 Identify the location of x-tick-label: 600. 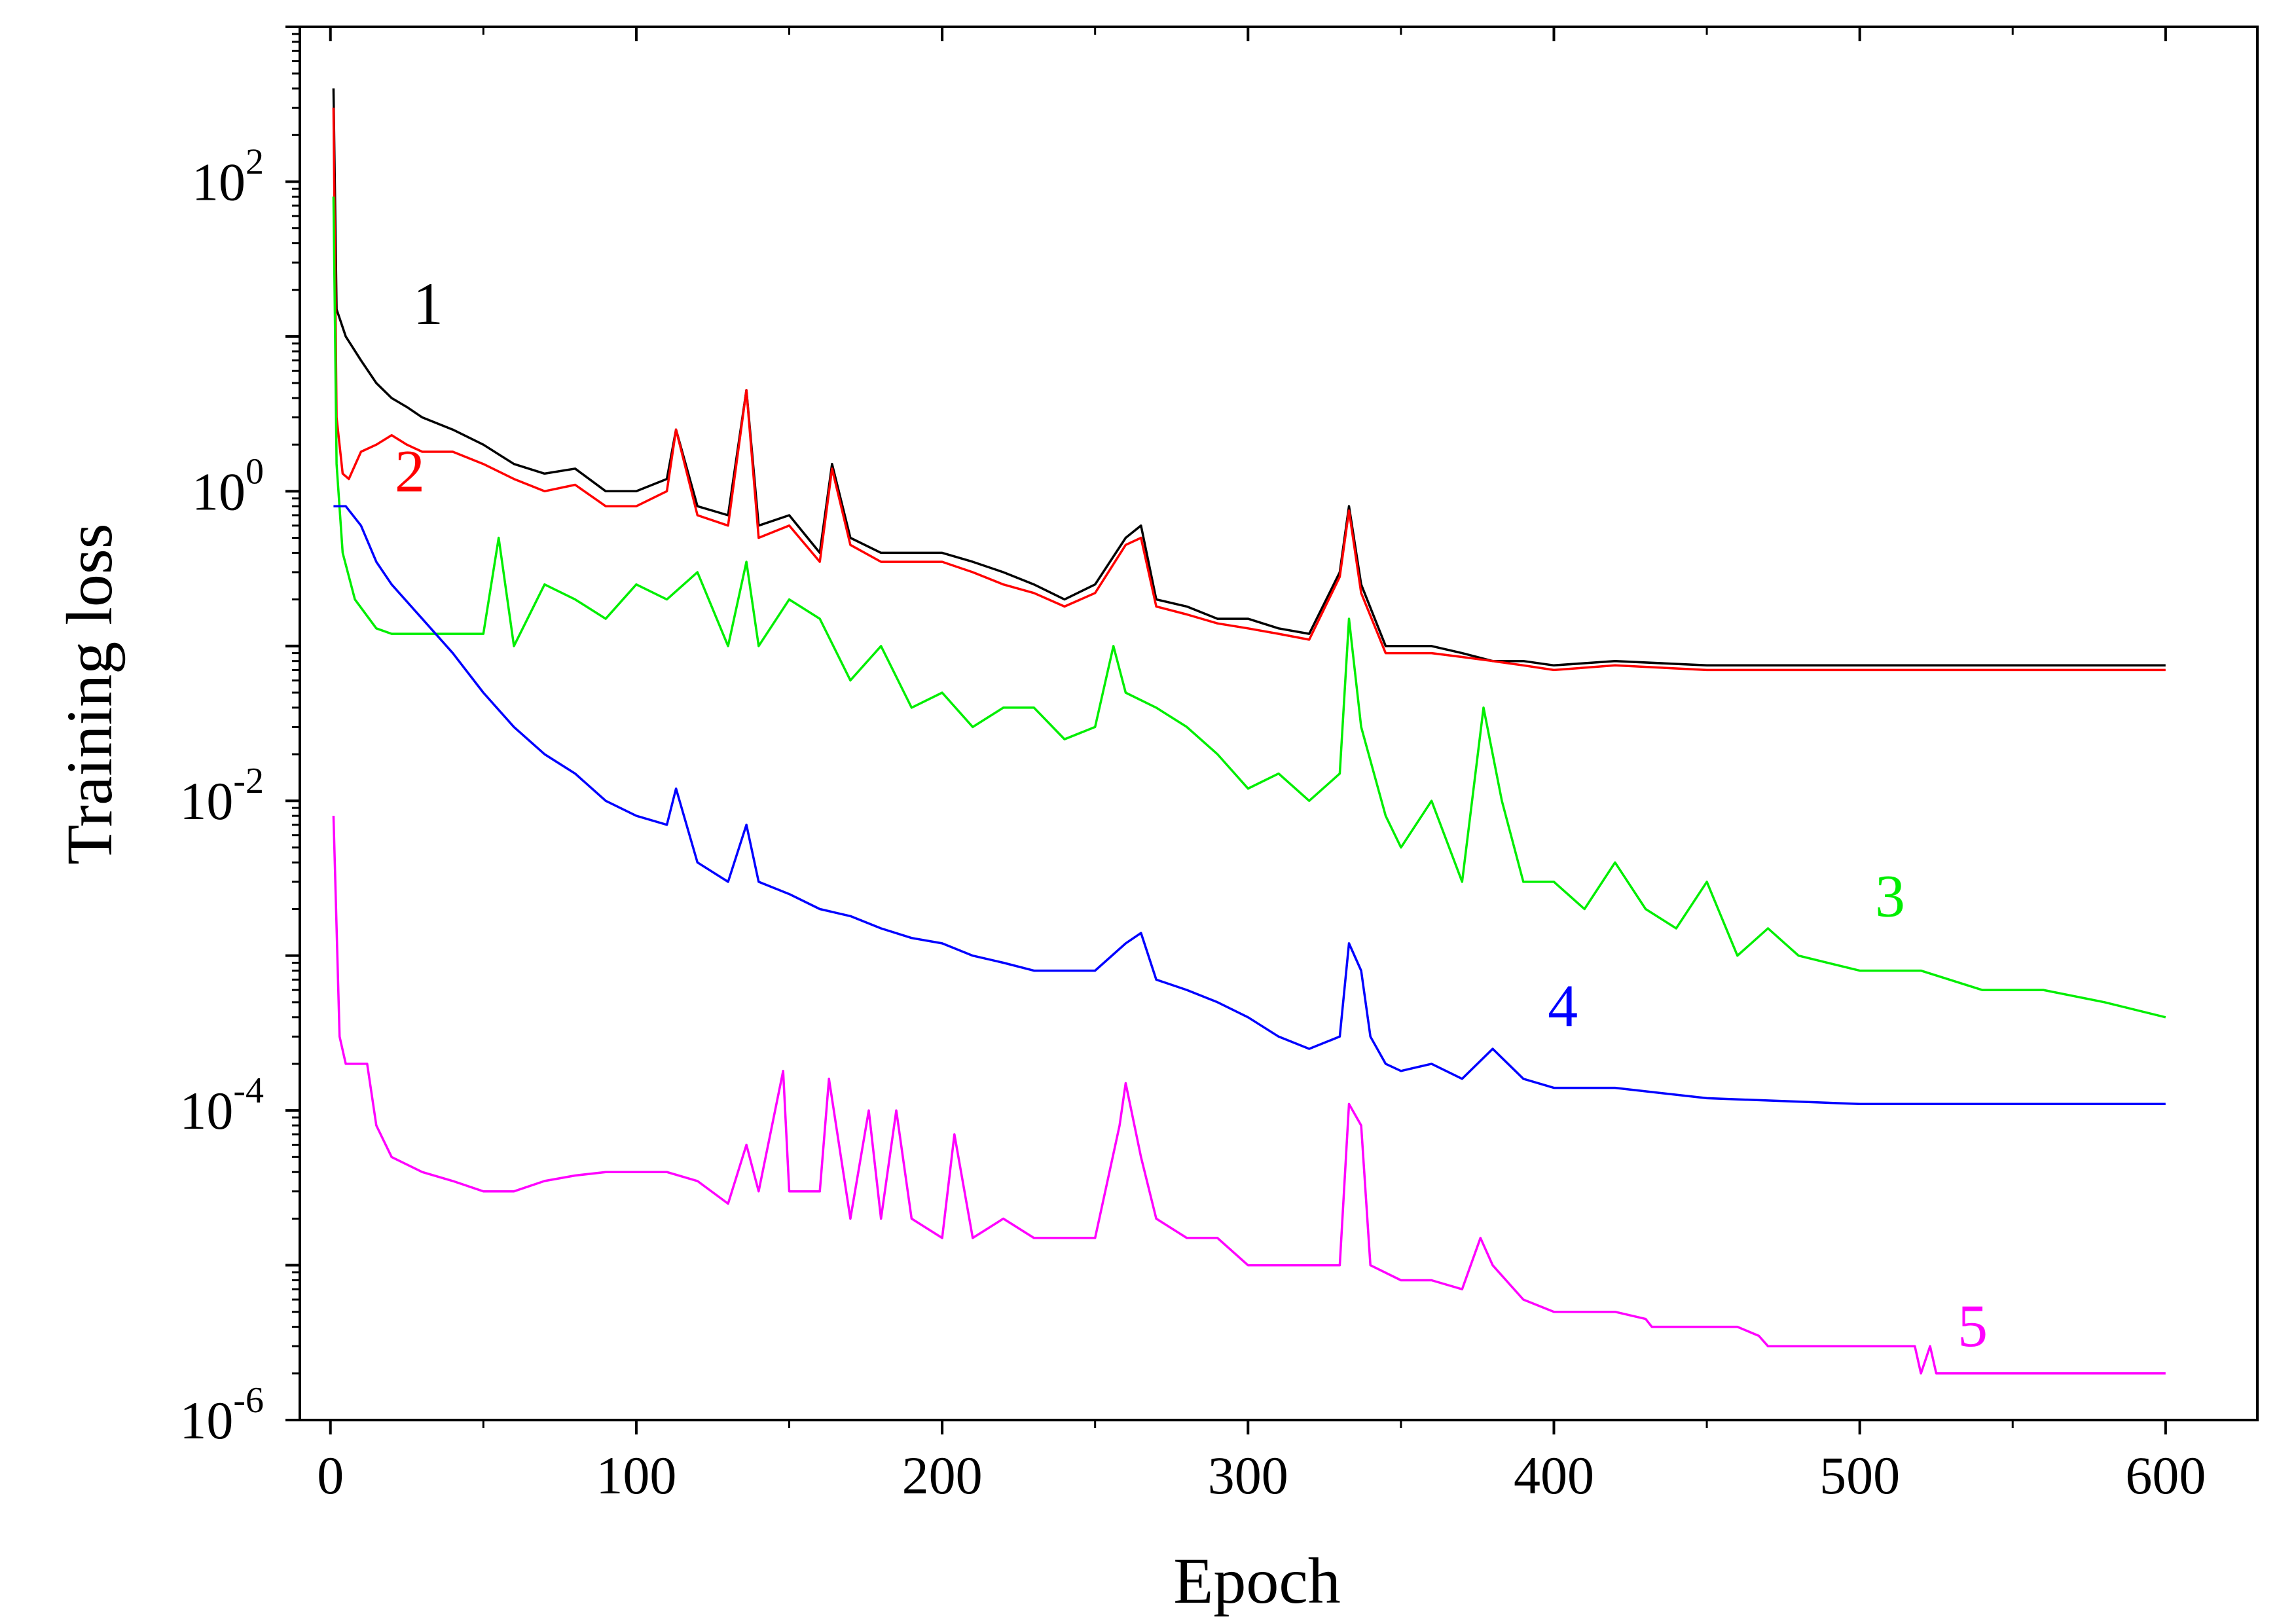
(2165, 1475).